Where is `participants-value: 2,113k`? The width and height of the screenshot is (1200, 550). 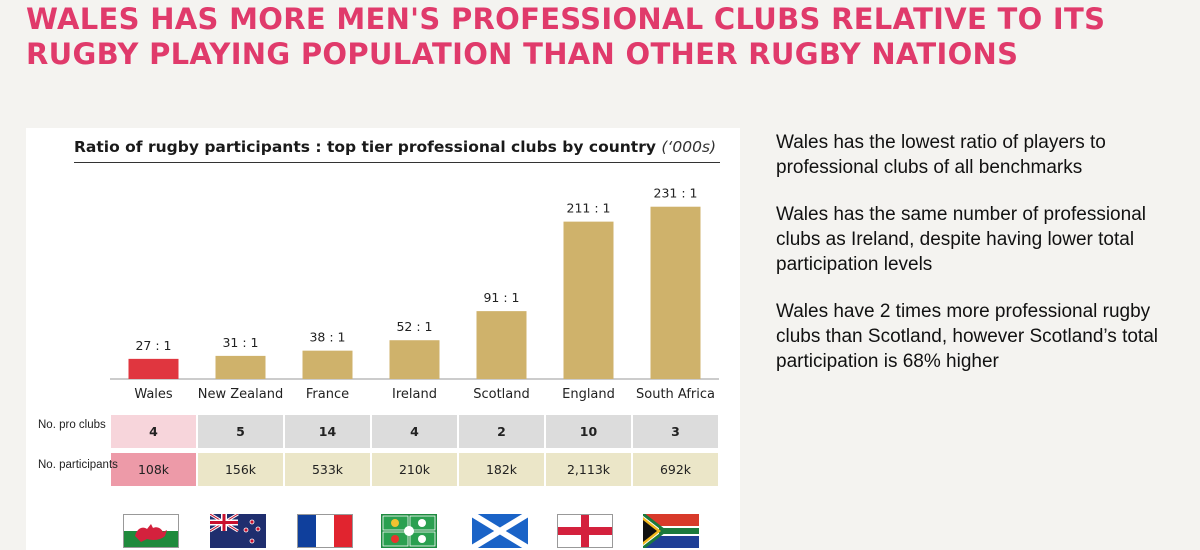
participants-value: 2,113k is located at coordinates (589, 469).